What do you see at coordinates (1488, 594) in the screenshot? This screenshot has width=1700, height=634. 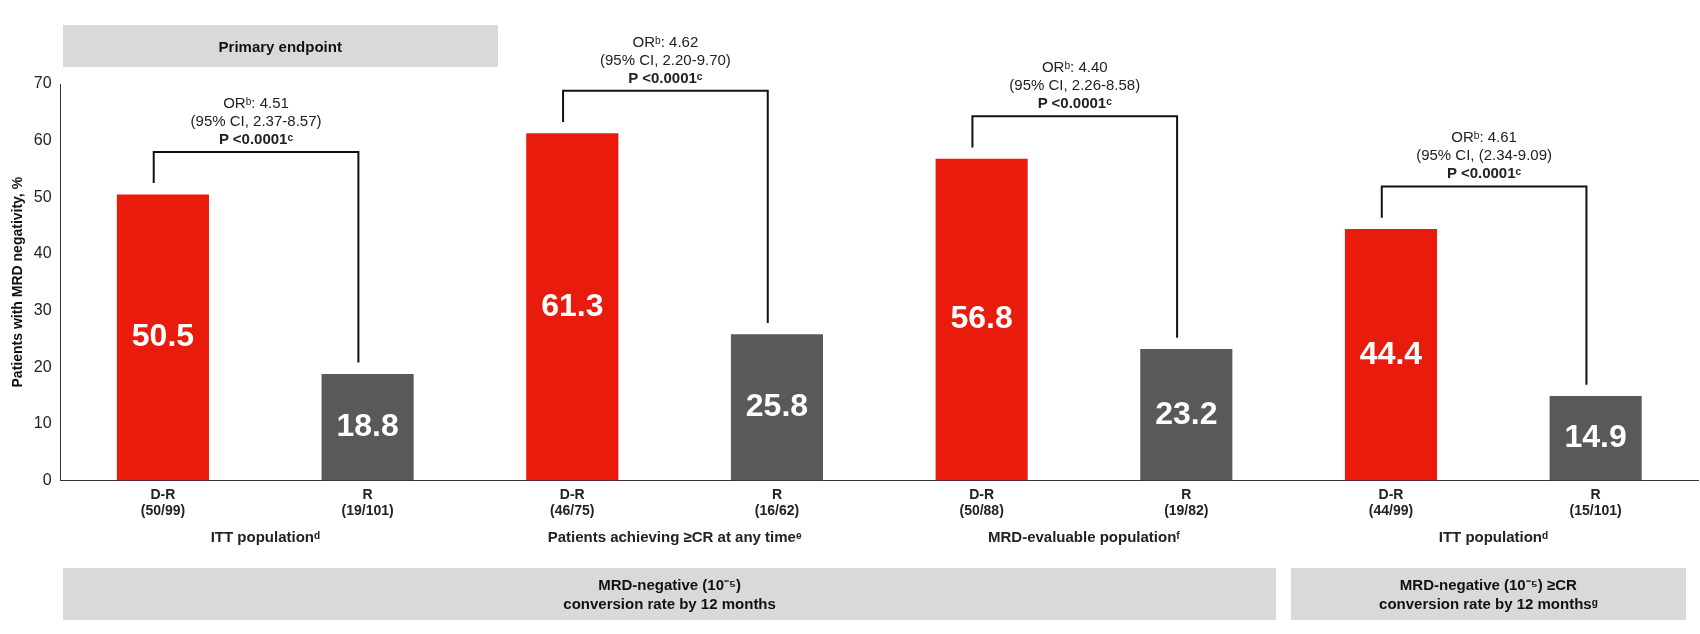 I see `text: MRD-negative (10⁻⁵) ≥CR conversion rate by 12 monthsᵍ` at bounding box center [1488, 594].